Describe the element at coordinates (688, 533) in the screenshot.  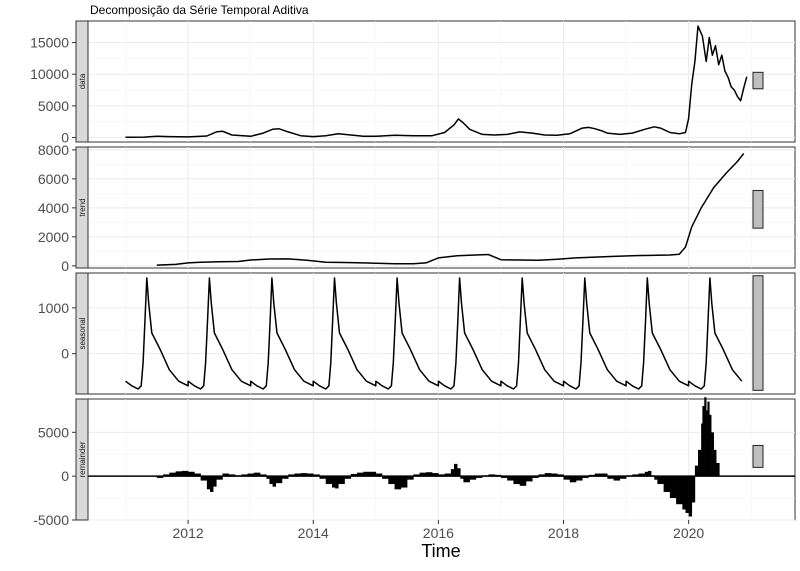
I see `x-tick-label: 2020` at that location.